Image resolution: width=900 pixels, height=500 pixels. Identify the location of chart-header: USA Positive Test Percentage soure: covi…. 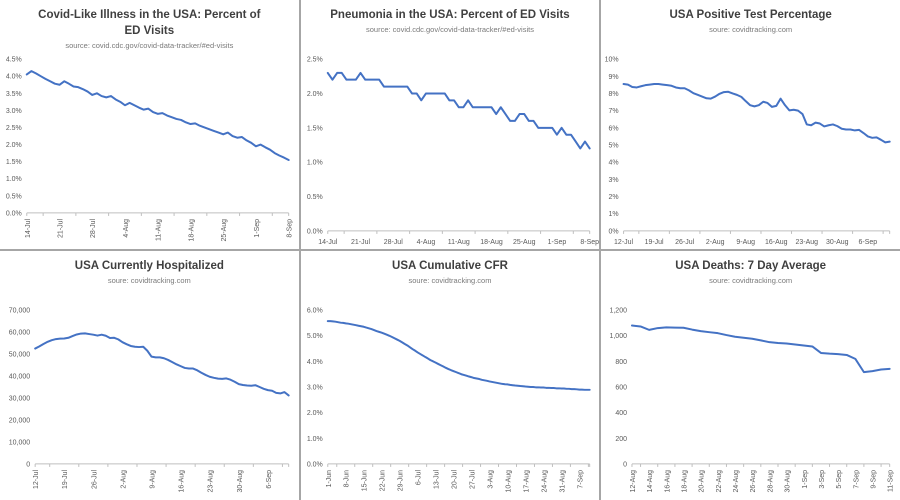
(750, 25).